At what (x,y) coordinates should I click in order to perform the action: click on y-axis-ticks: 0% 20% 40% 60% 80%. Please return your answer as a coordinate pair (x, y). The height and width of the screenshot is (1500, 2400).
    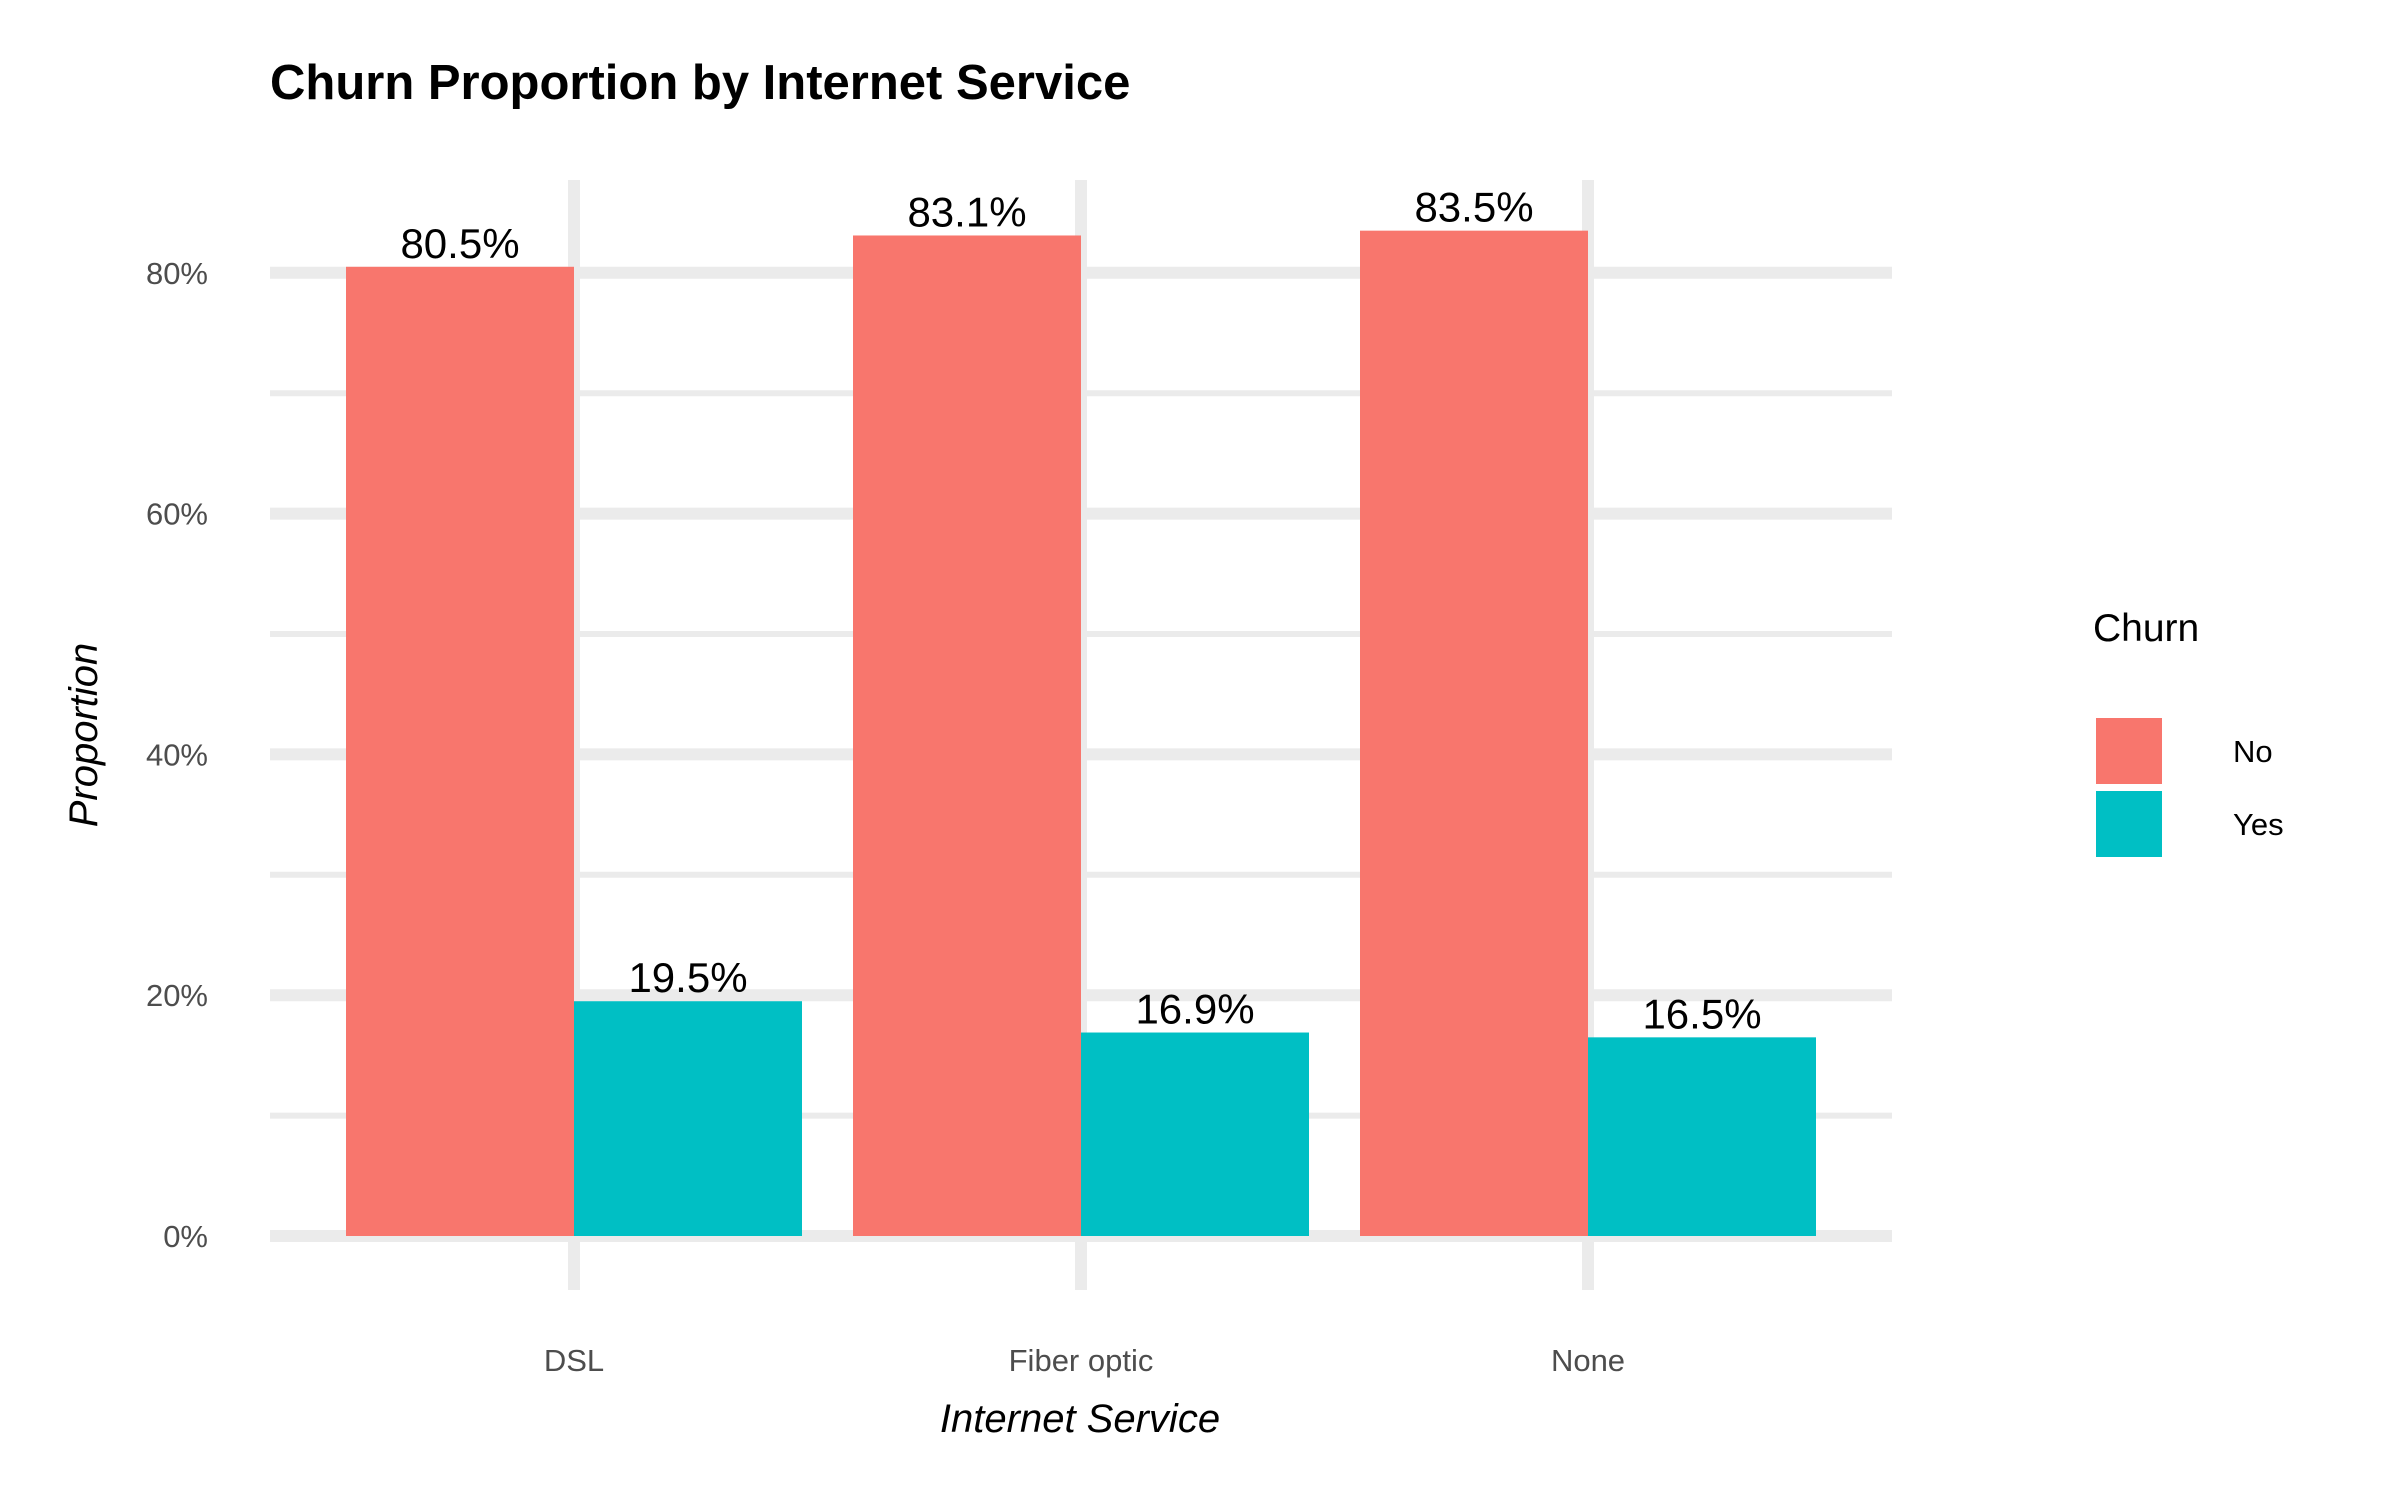
    Looking at the image, I should click on (177, 755).